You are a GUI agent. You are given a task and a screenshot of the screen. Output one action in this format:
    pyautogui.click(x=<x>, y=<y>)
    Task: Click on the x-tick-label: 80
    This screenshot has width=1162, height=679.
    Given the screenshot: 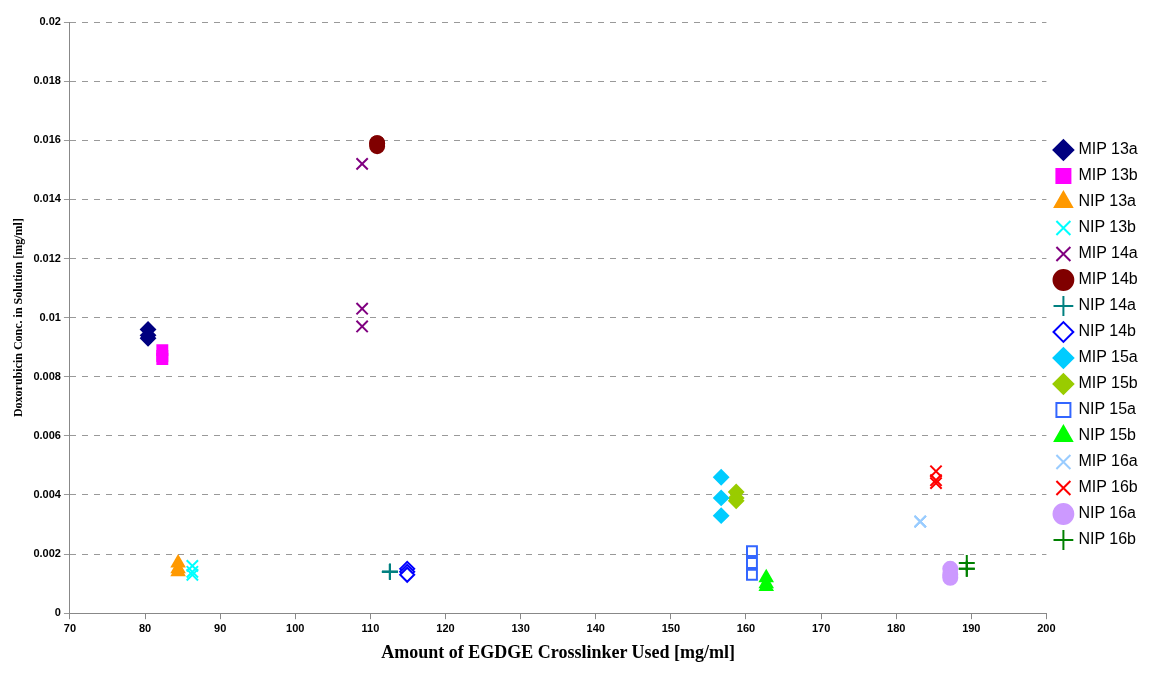 What is the action you would take?
    pyautogui.click(x=145, y=627)
    